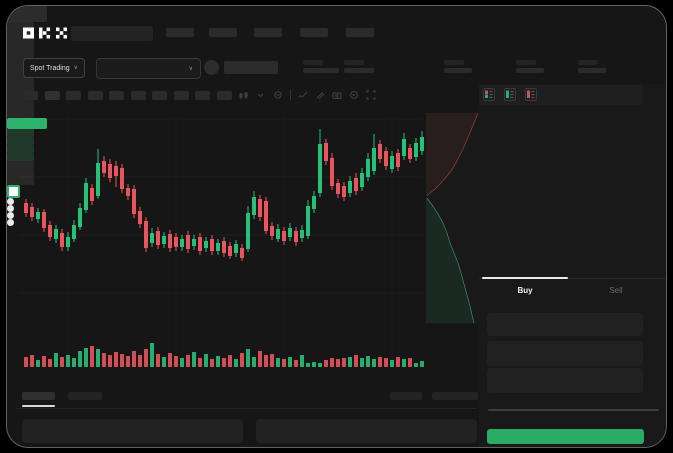 This screenshot has height=453, width=673. What do you see at coordinates (489, 94) in the screenshot?
I see `book-both-icon` at bounding box center [489, 94].